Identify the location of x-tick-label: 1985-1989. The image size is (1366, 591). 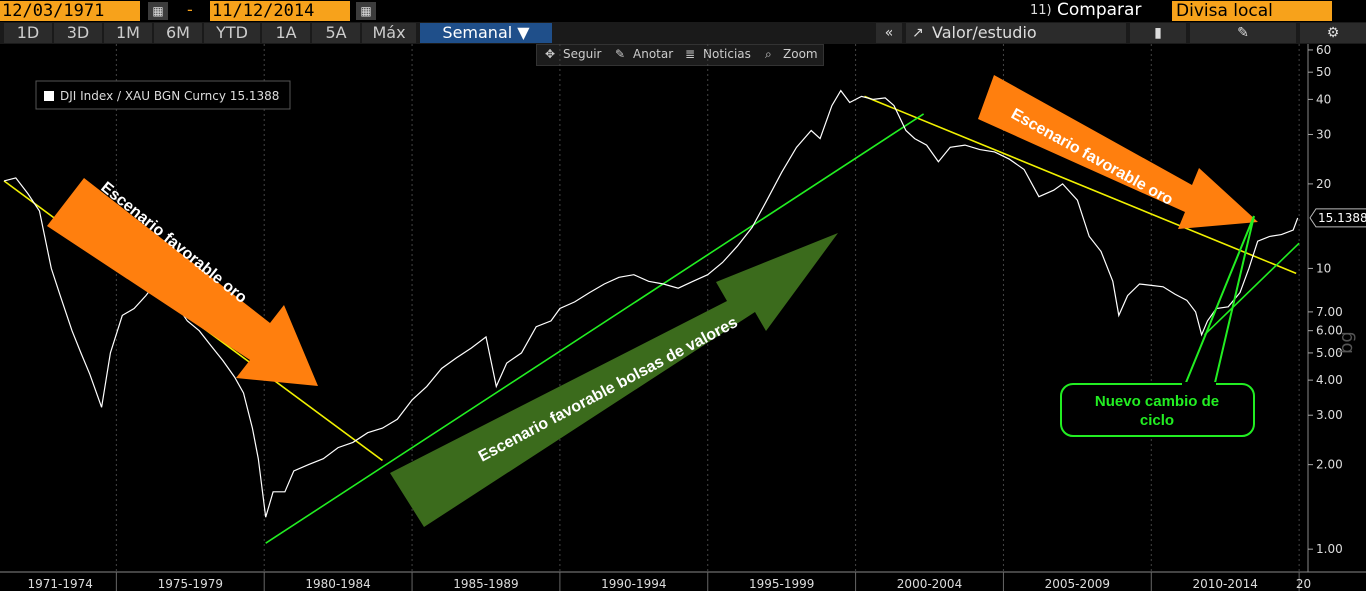
(485, 584).